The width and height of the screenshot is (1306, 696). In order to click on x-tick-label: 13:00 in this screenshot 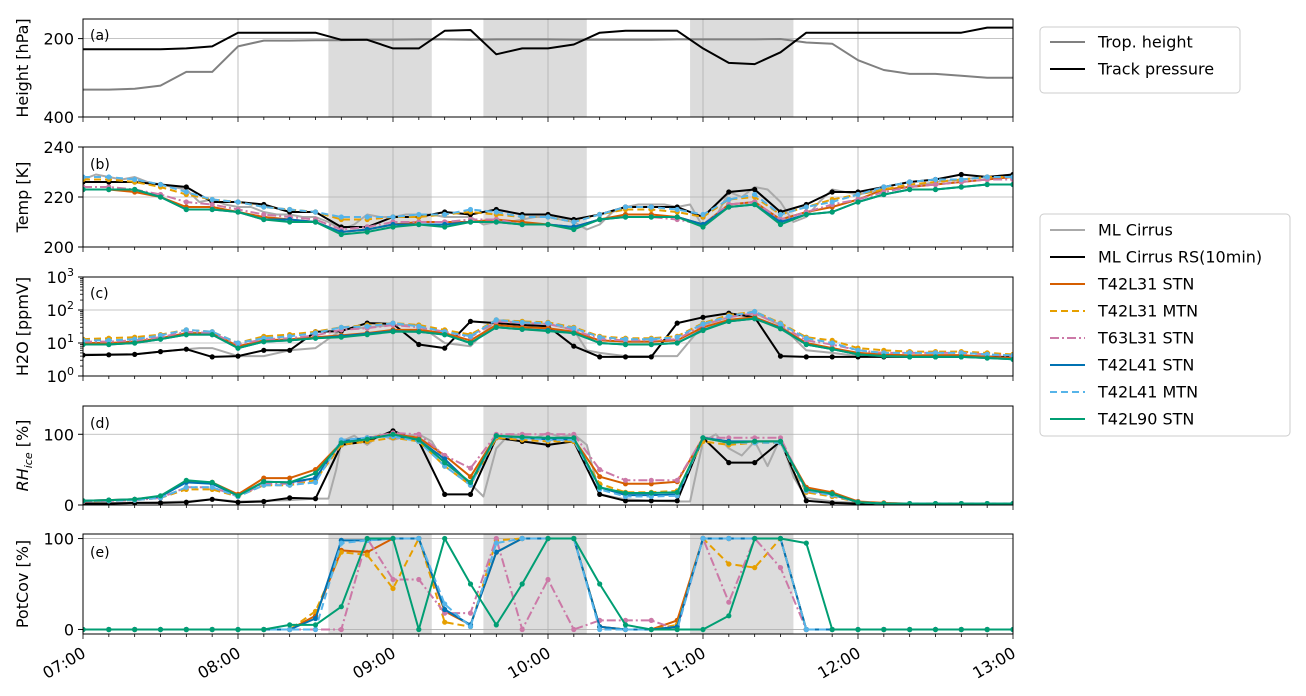, I will do `click(993, 663)`.